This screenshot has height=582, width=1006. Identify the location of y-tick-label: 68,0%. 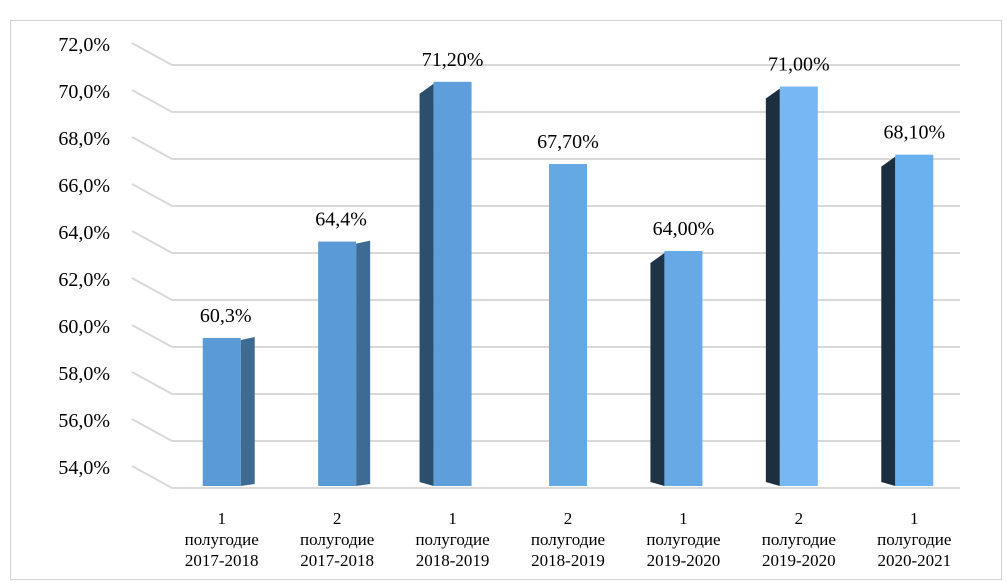
(84, 139).